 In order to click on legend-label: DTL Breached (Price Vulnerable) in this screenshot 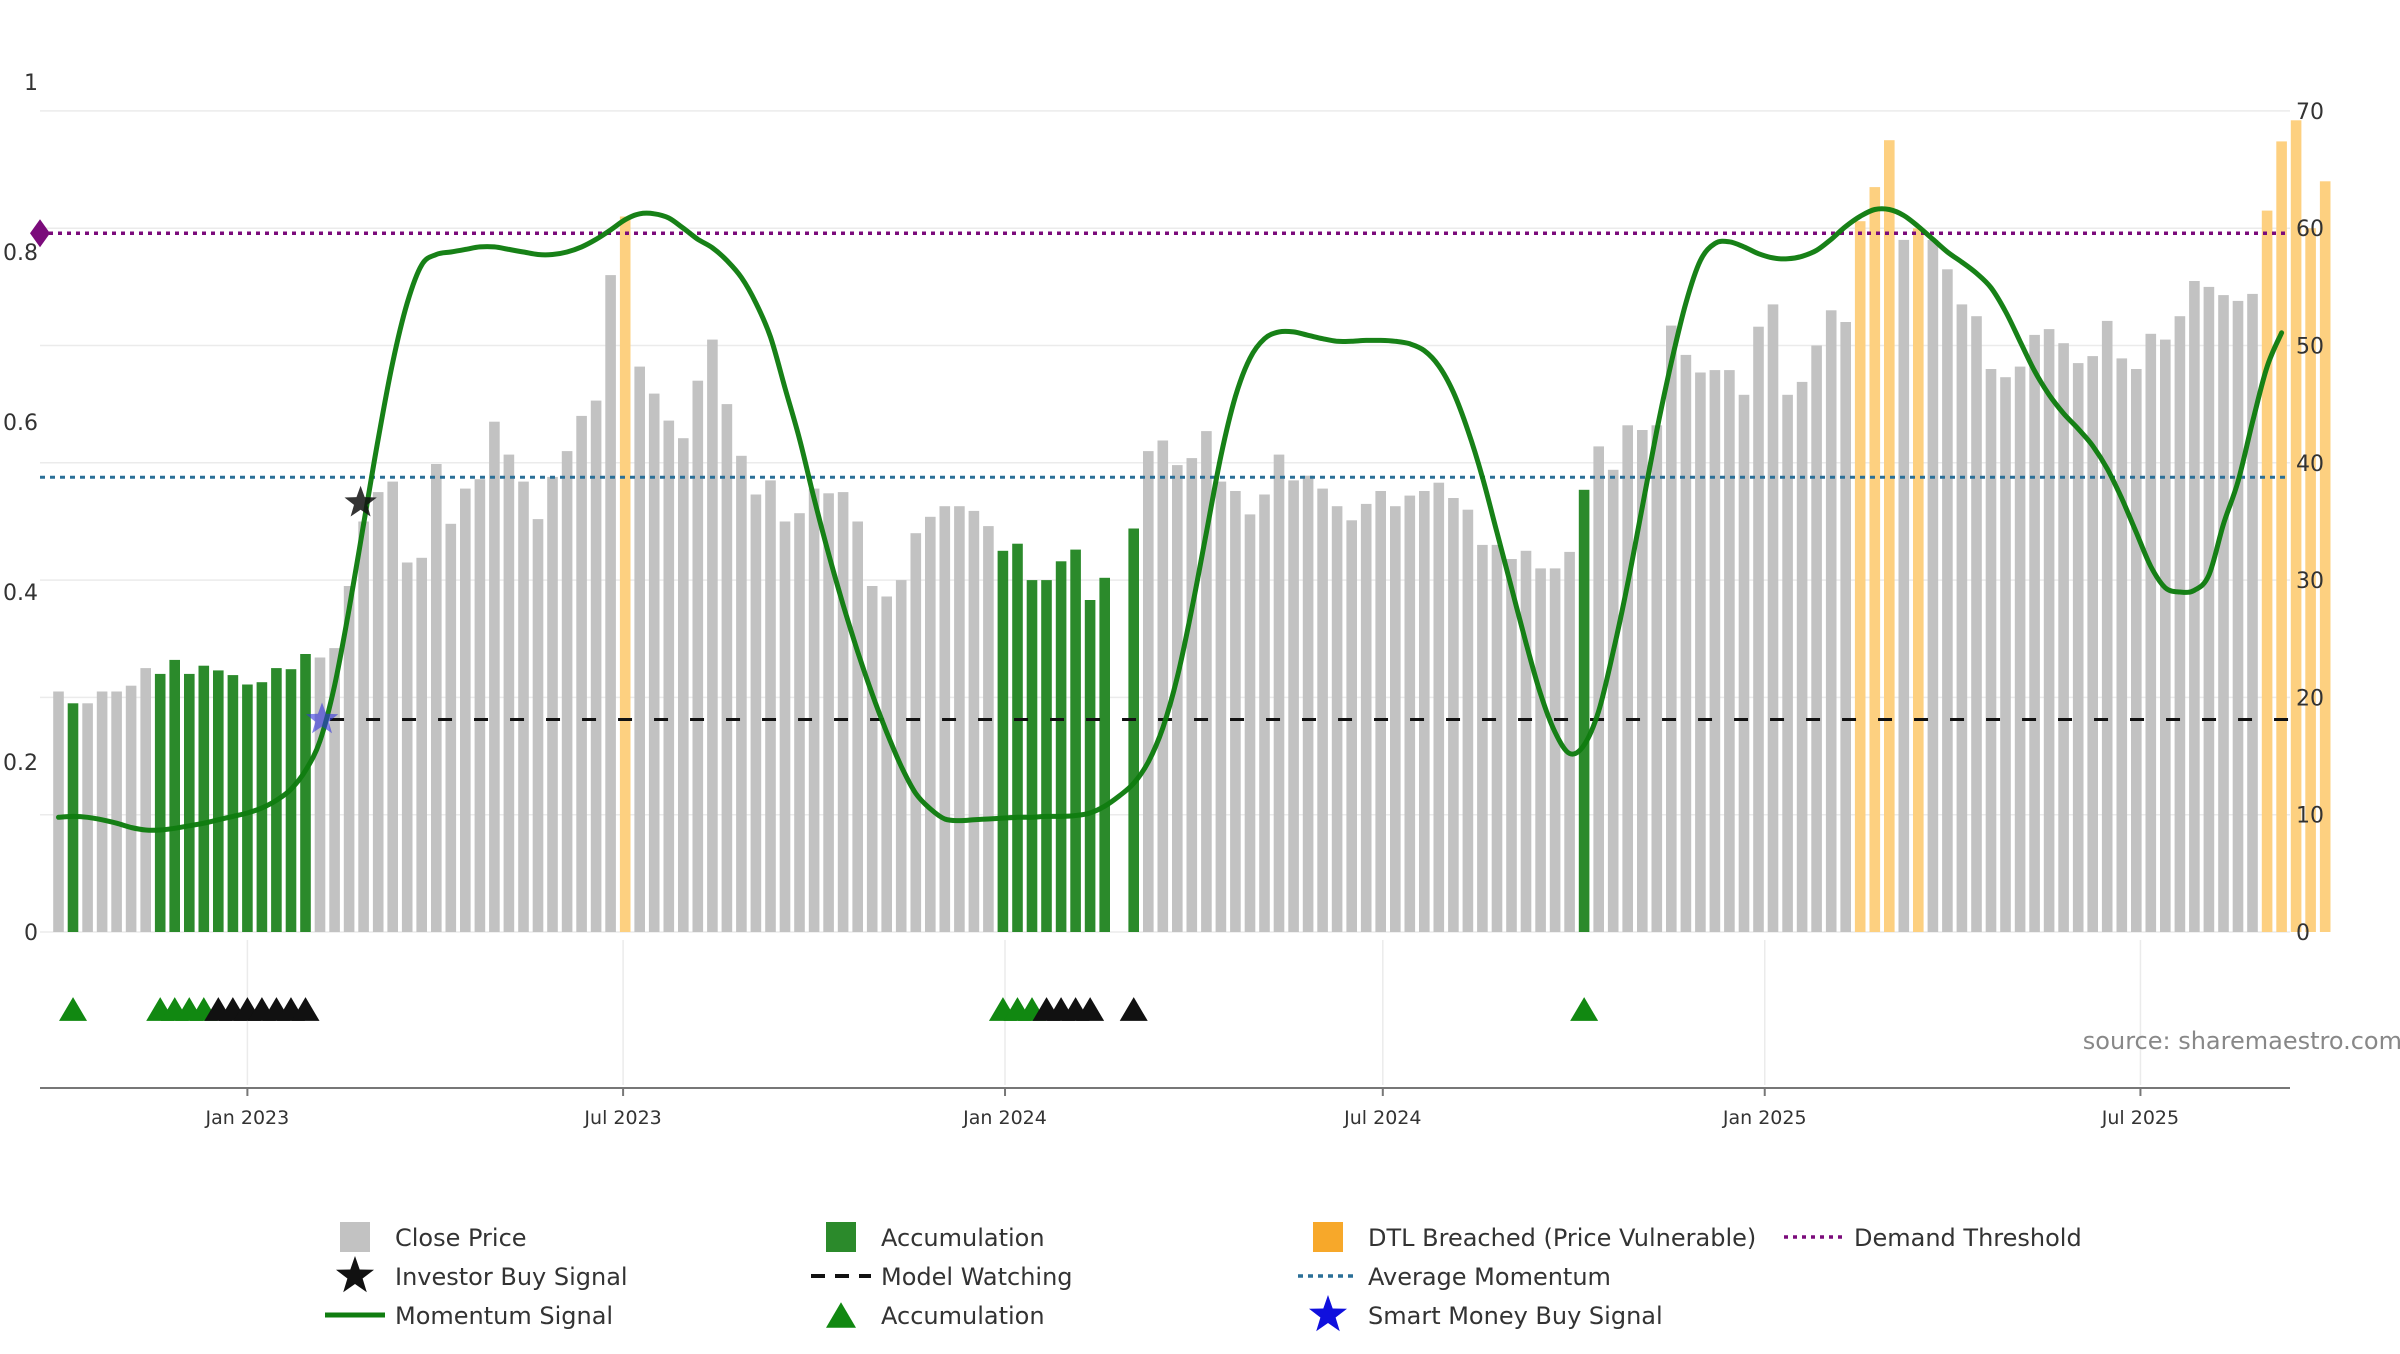, I will do `click(1562, 1238)`.